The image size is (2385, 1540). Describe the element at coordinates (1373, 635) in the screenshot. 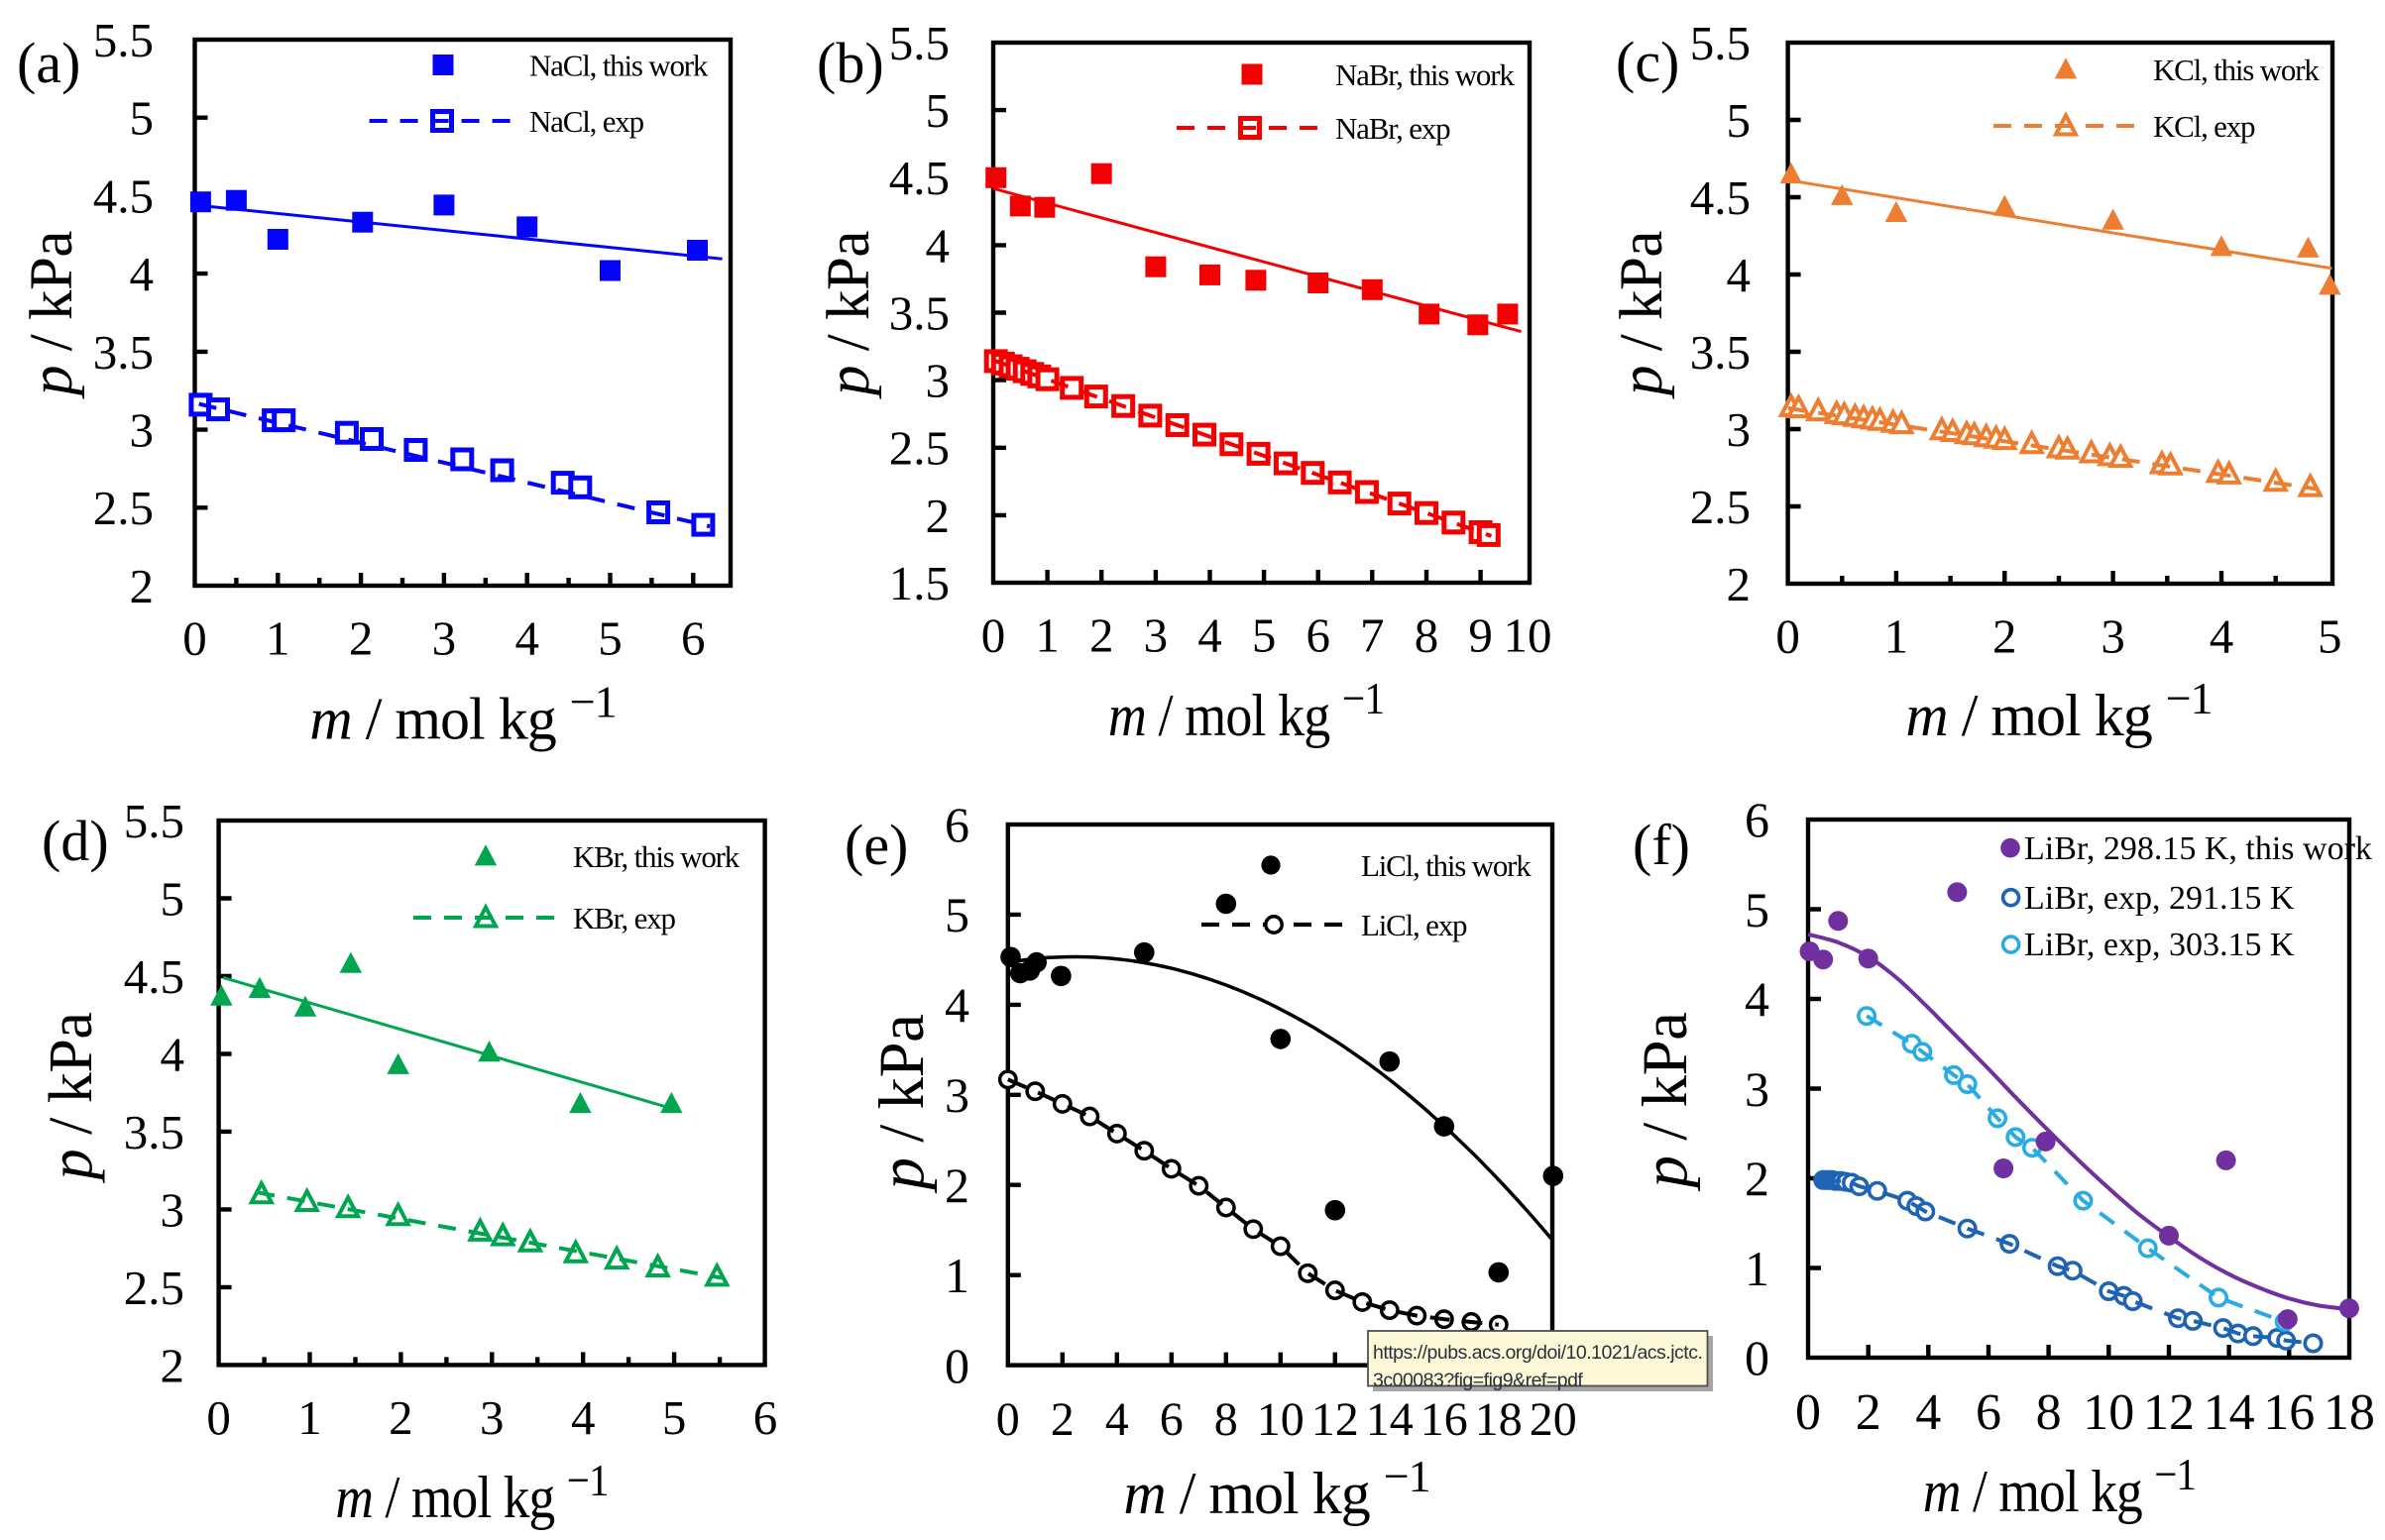

I see `svg-text: 7` at that location.